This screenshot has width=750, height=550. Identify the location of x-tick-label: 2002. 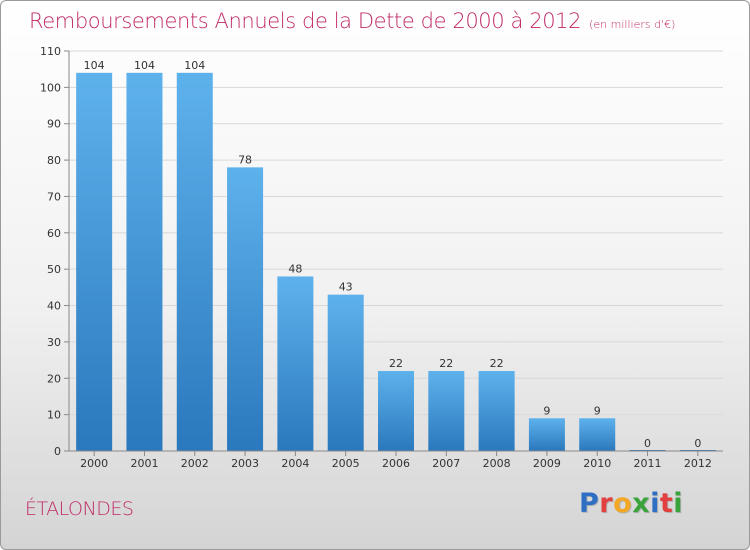
(195, 463).